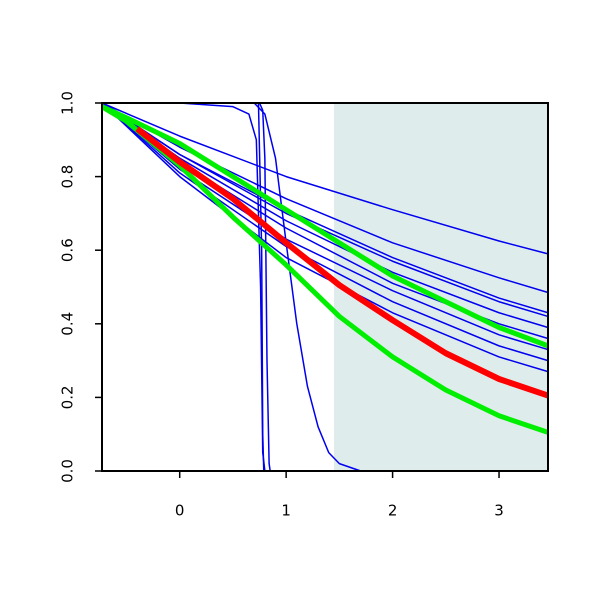 The image size is (600, 604). I want to click on y-tick-label: 1.0, so click(68, 103).